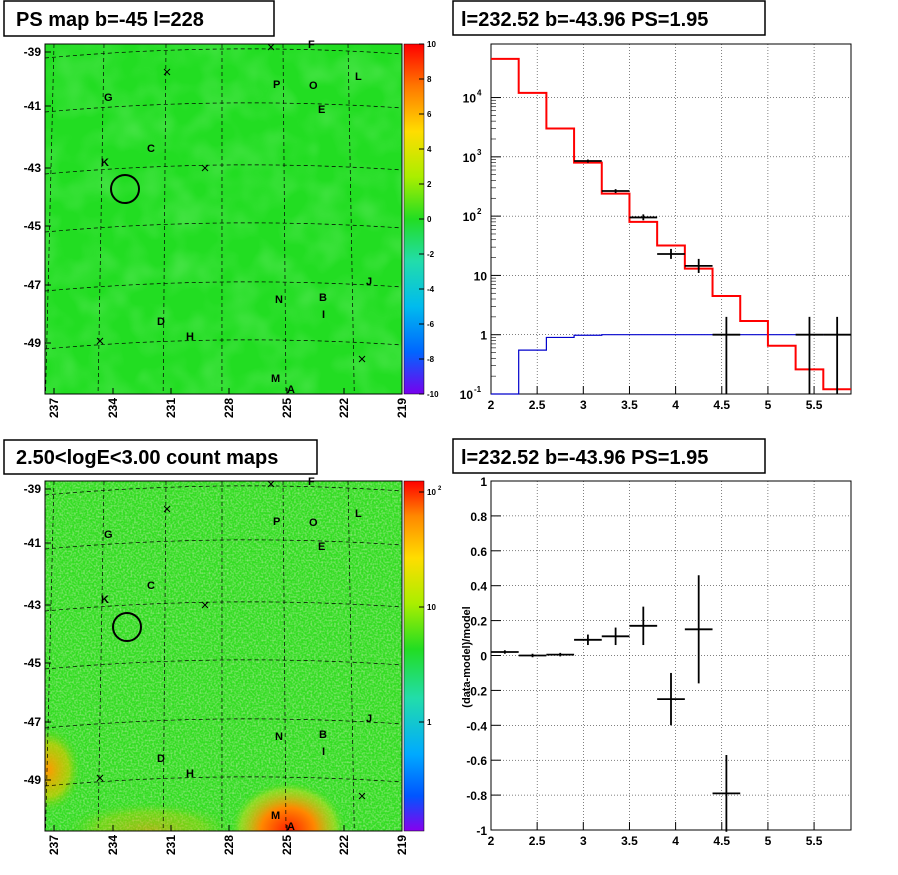 This screenshot has height=875, width=898. What do you see at coordinates (467, 656) in the screenshot?
I see `residual-y-axis-label: (data-model)/model` at bounding box center [467, 656].